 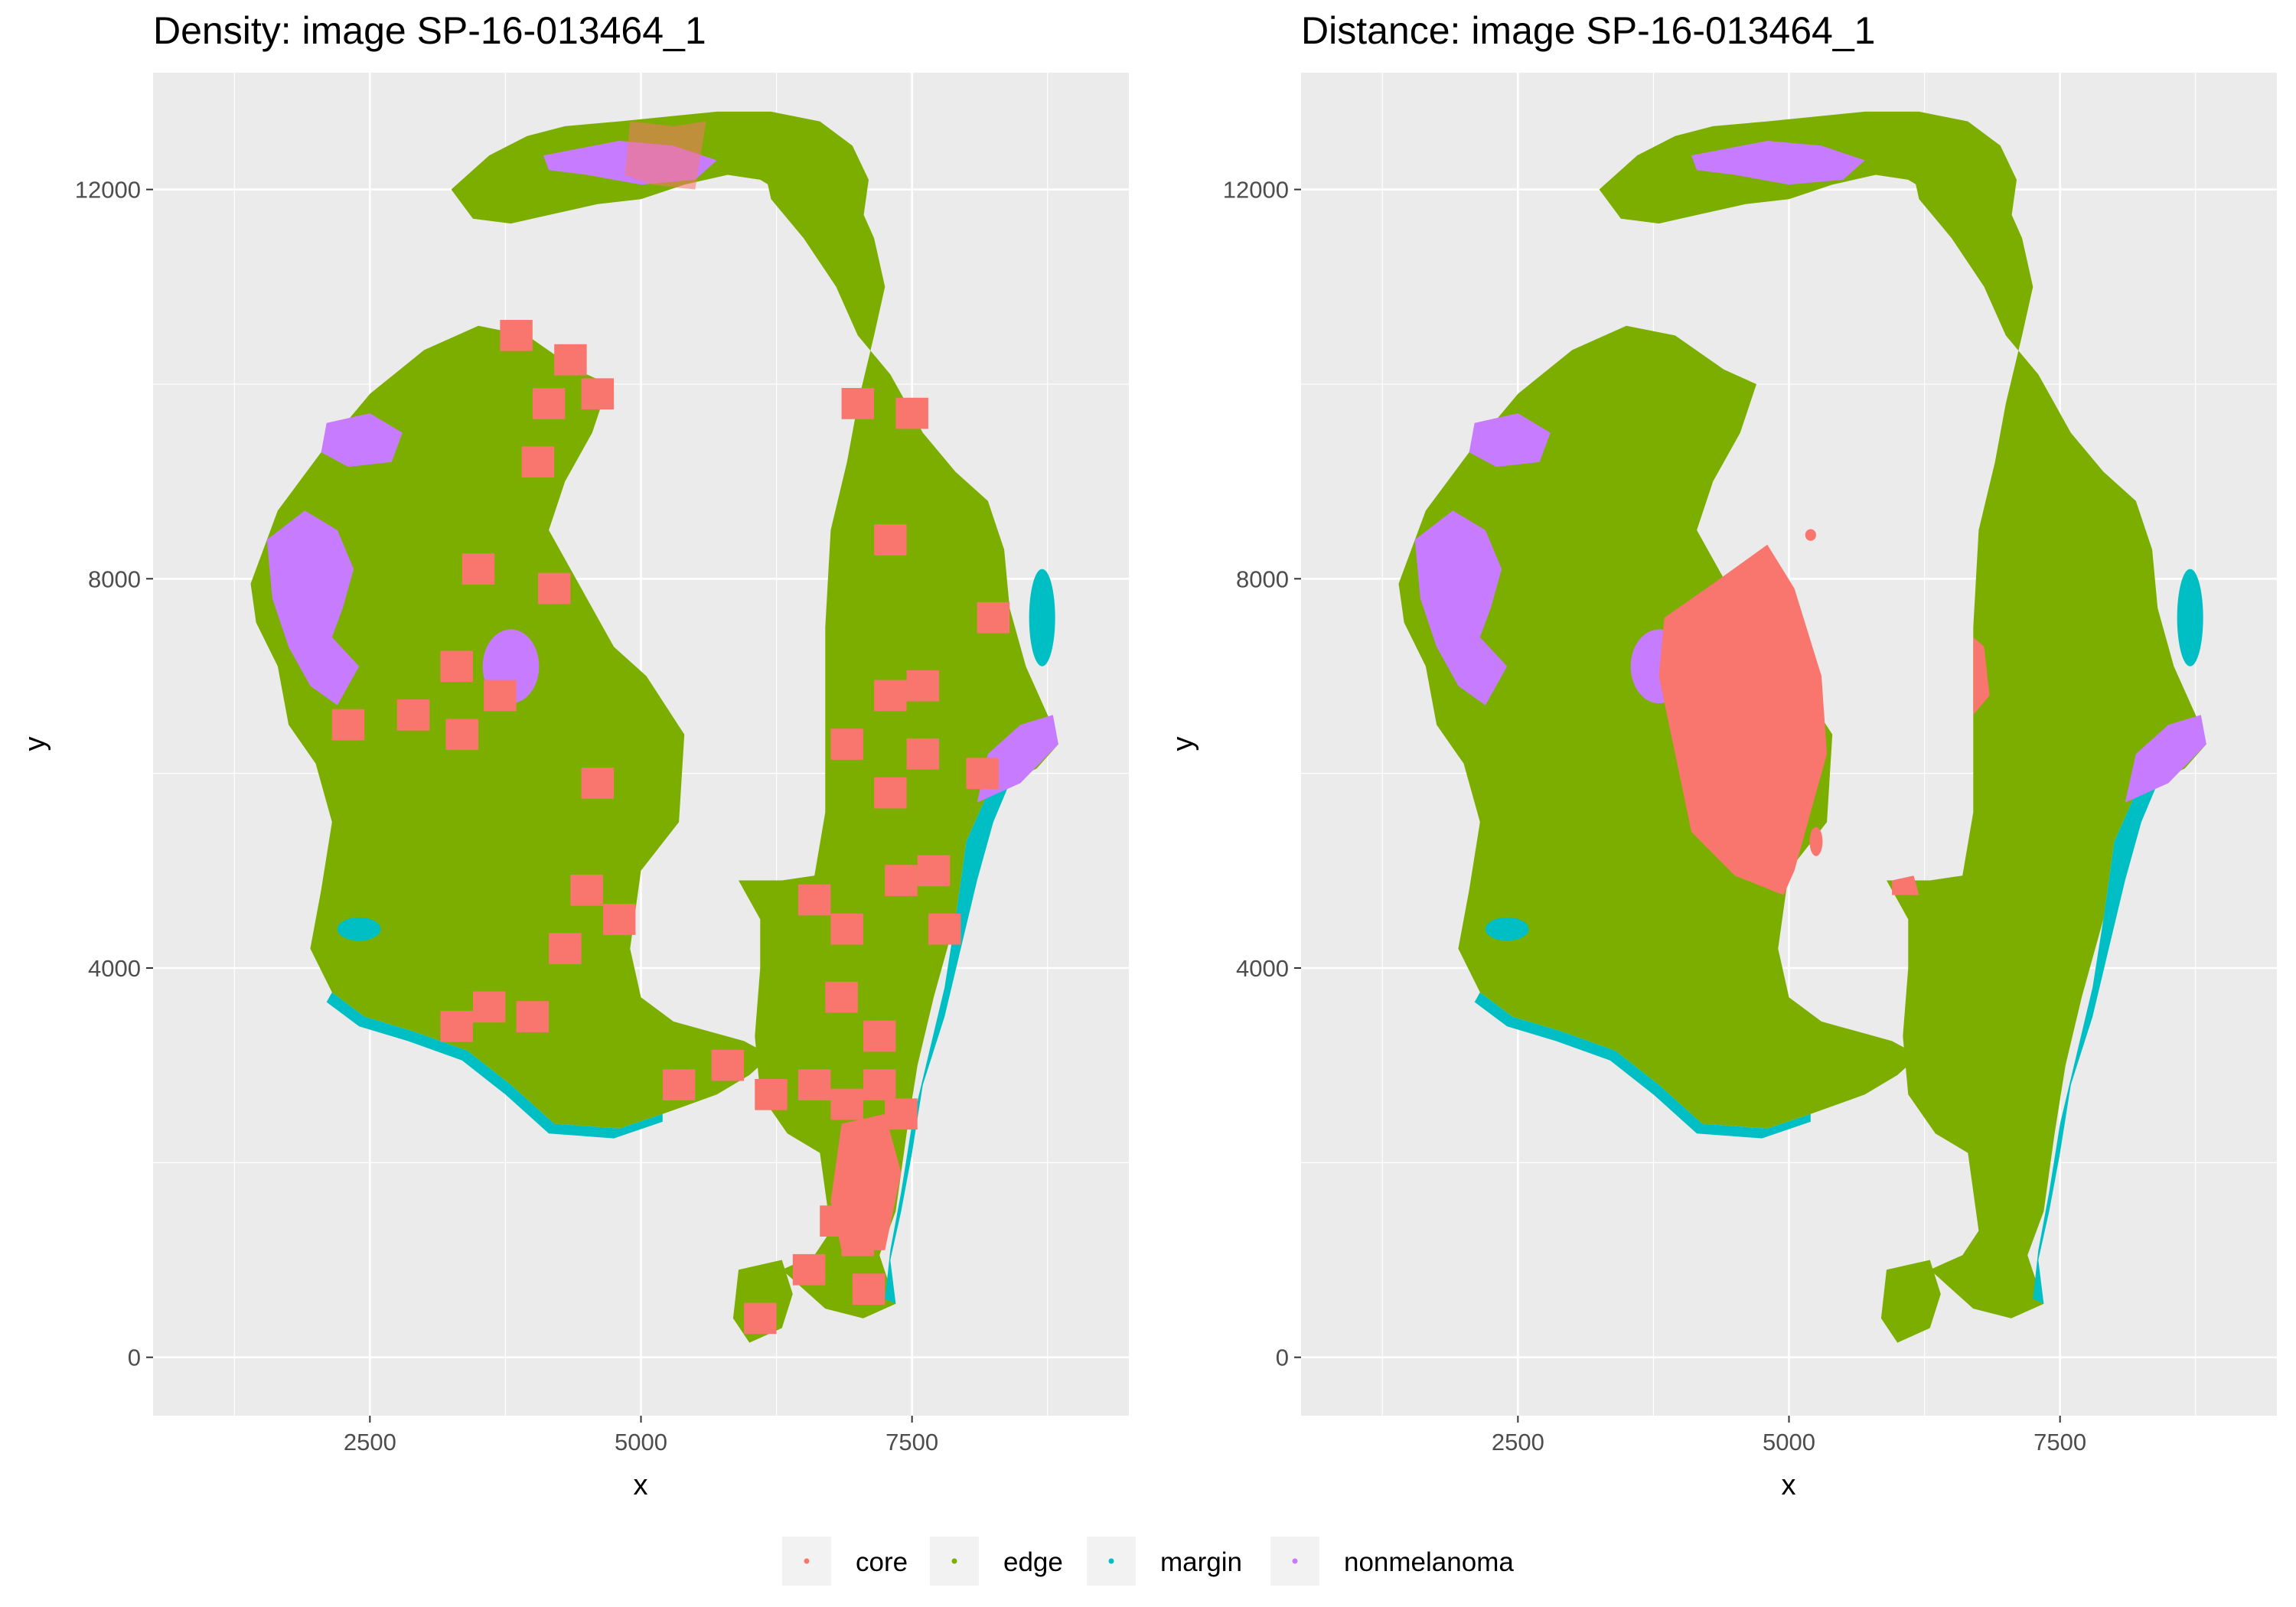 I want to click on legend-swatch-edge, so click(x=954, y=1561).